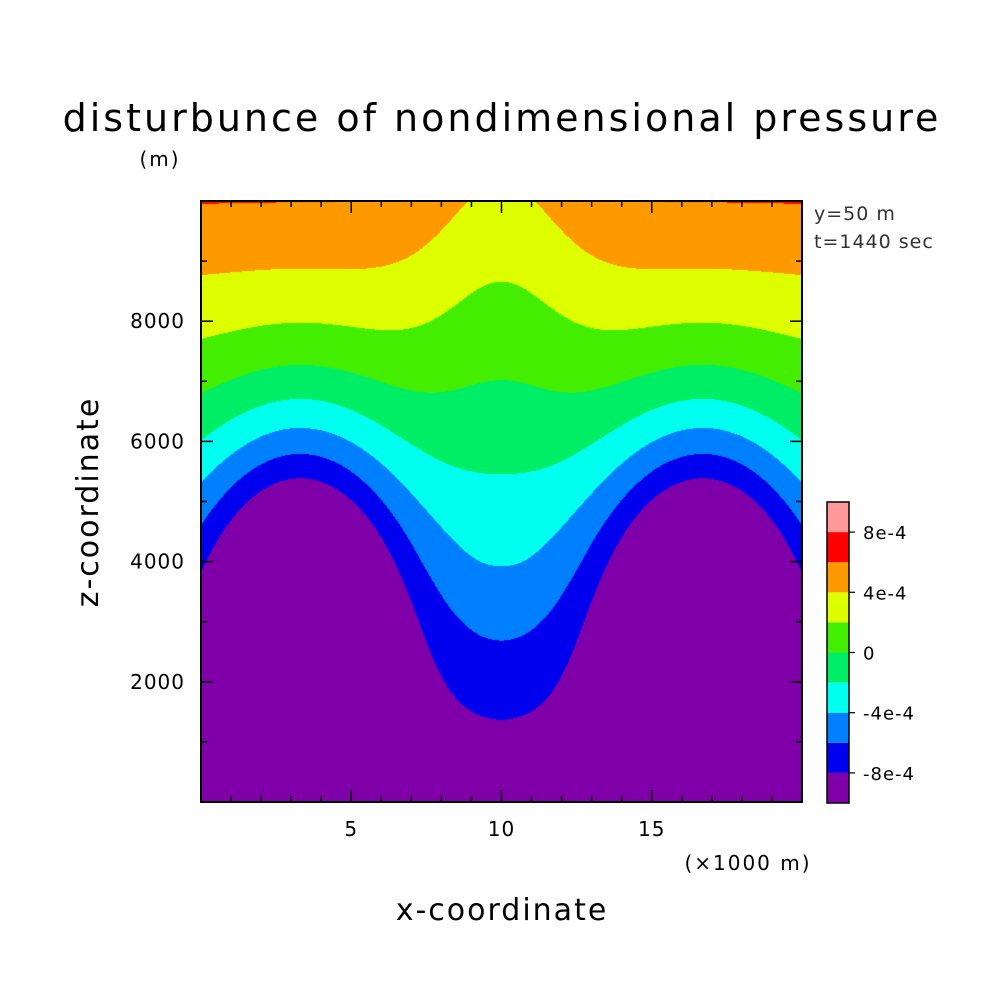 Image resolution: width=1004 pixels, height=1004 pixels. I want to click on x-tick-label: 5, so click(351, 829).